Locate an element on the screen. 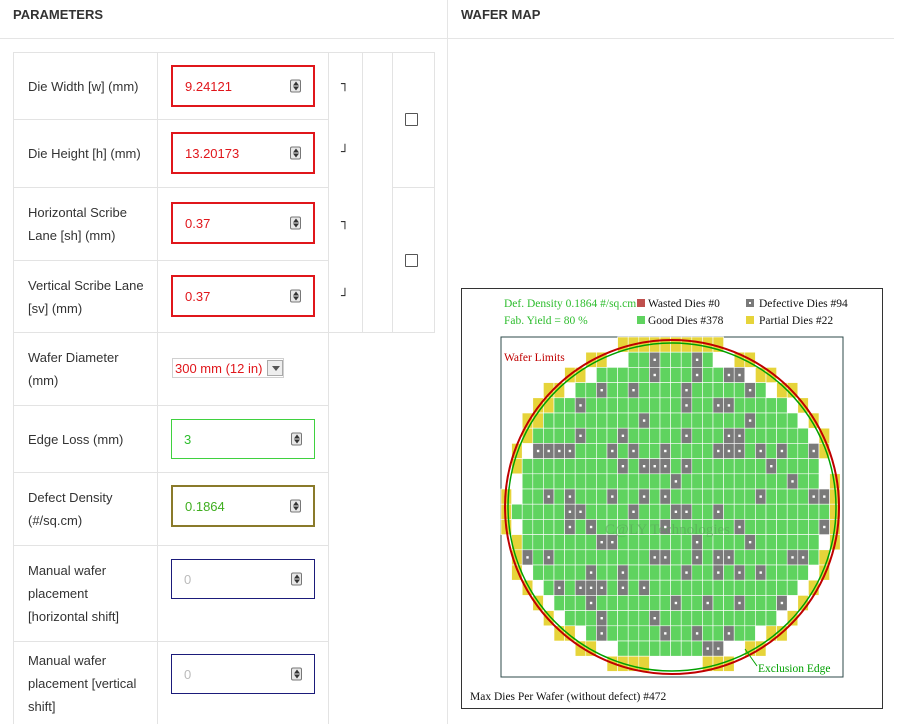  vertical-shift-input: 0 is located at coordinates (243, 674).